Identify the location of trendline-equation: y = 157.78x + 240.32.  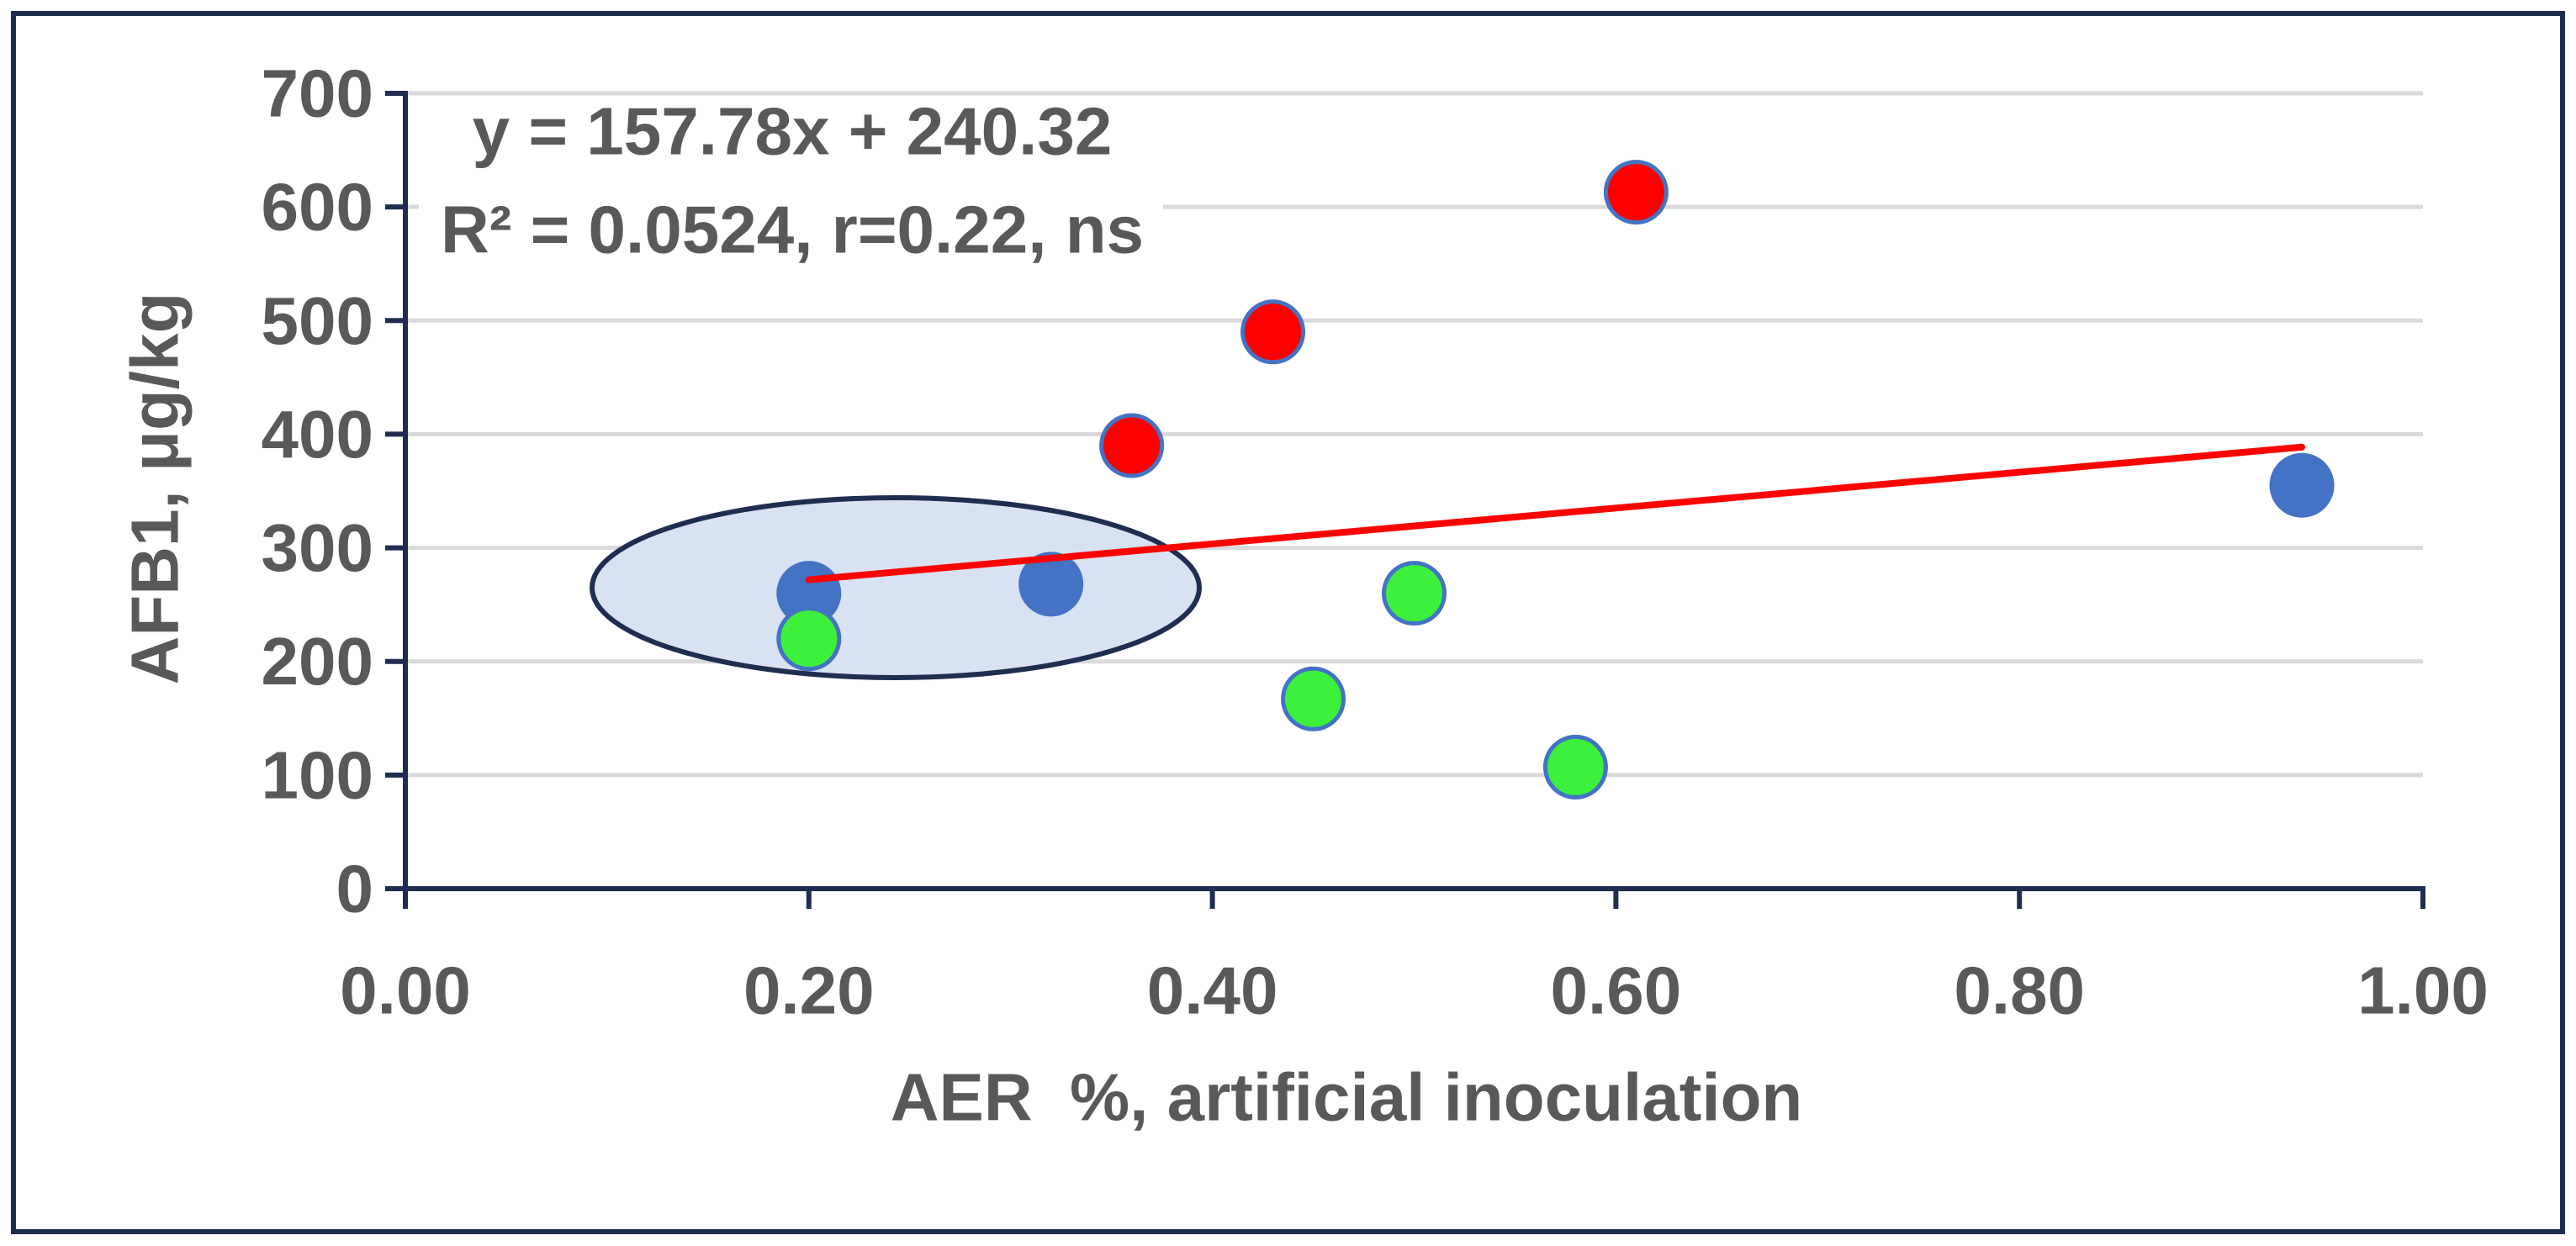
(793, 131).